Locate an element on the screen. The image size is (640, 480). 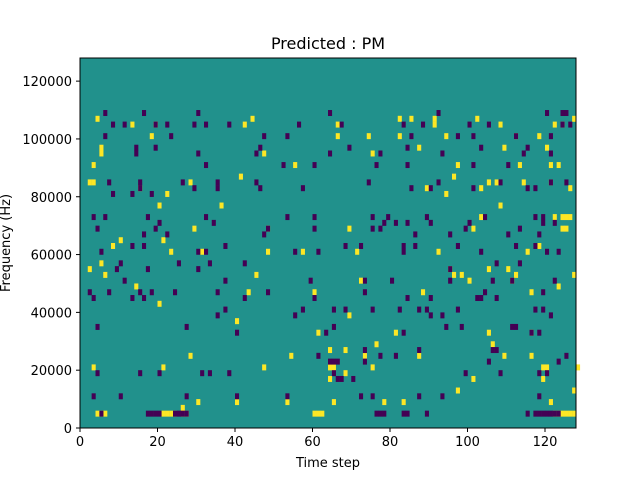
x-tick-label: 20 is located at coordinates (157, 442).